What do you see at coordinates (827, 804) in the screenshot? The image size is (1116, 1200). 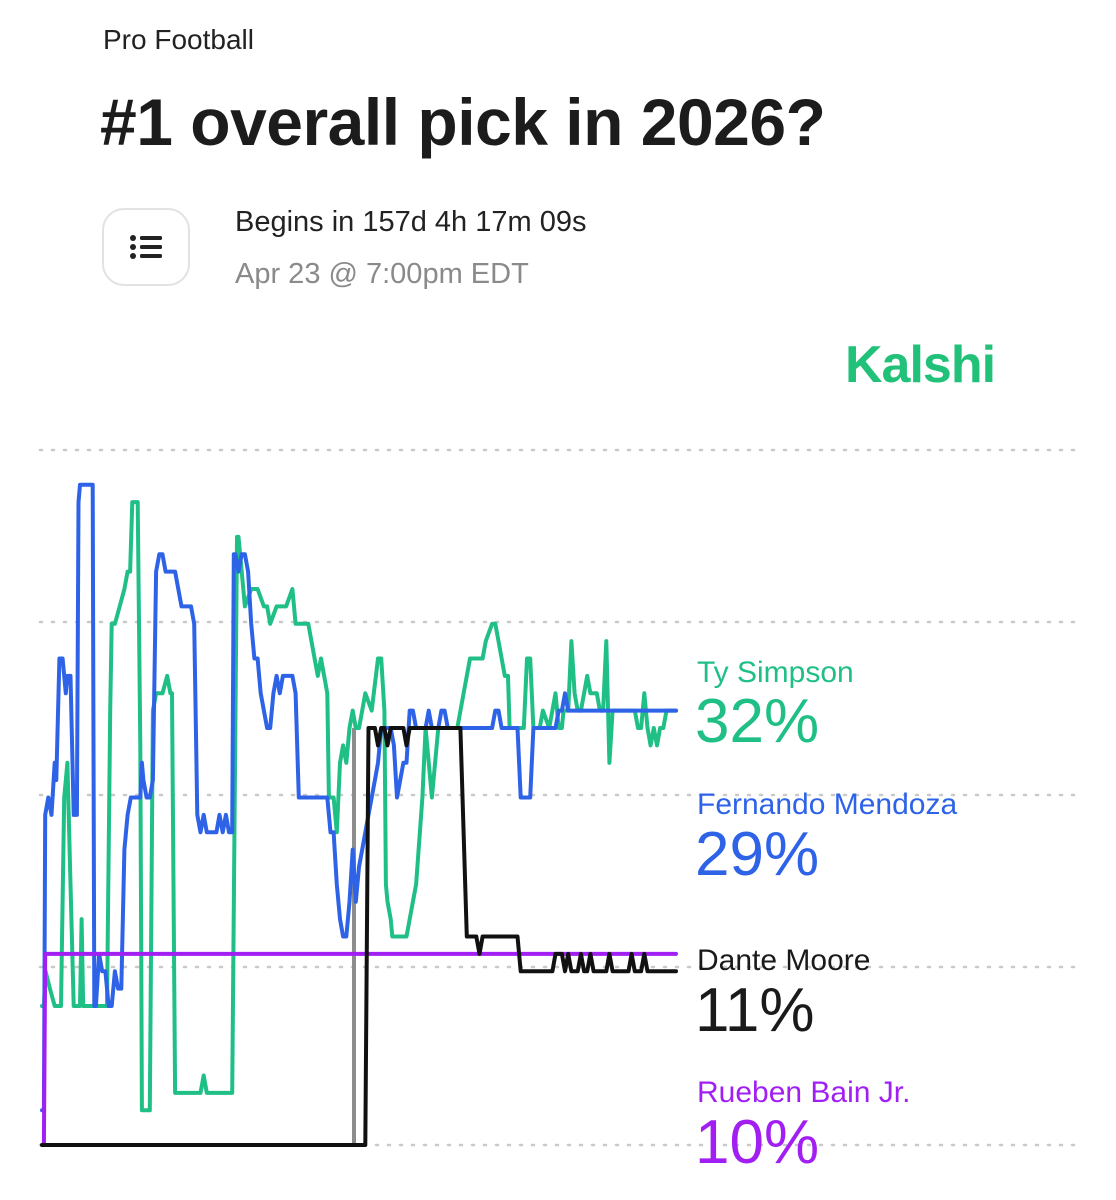 I see `legend-name-fernando-mendoza: Fernando Mendoza` at bounding box center [827, 804].